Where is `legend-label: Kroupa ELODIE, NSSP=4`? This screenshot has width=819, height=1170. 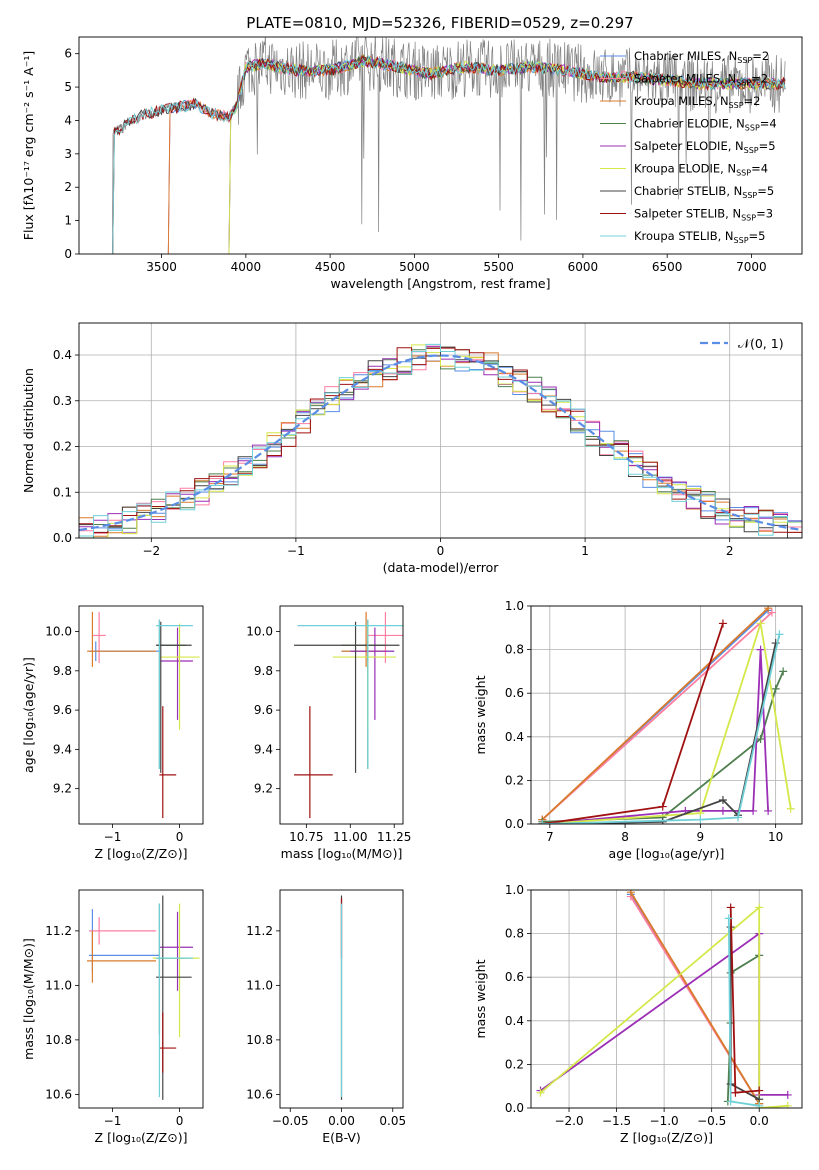
legend-label: Kroupa ELODIE, NSSP=4 is located at coordinates (701, 170).